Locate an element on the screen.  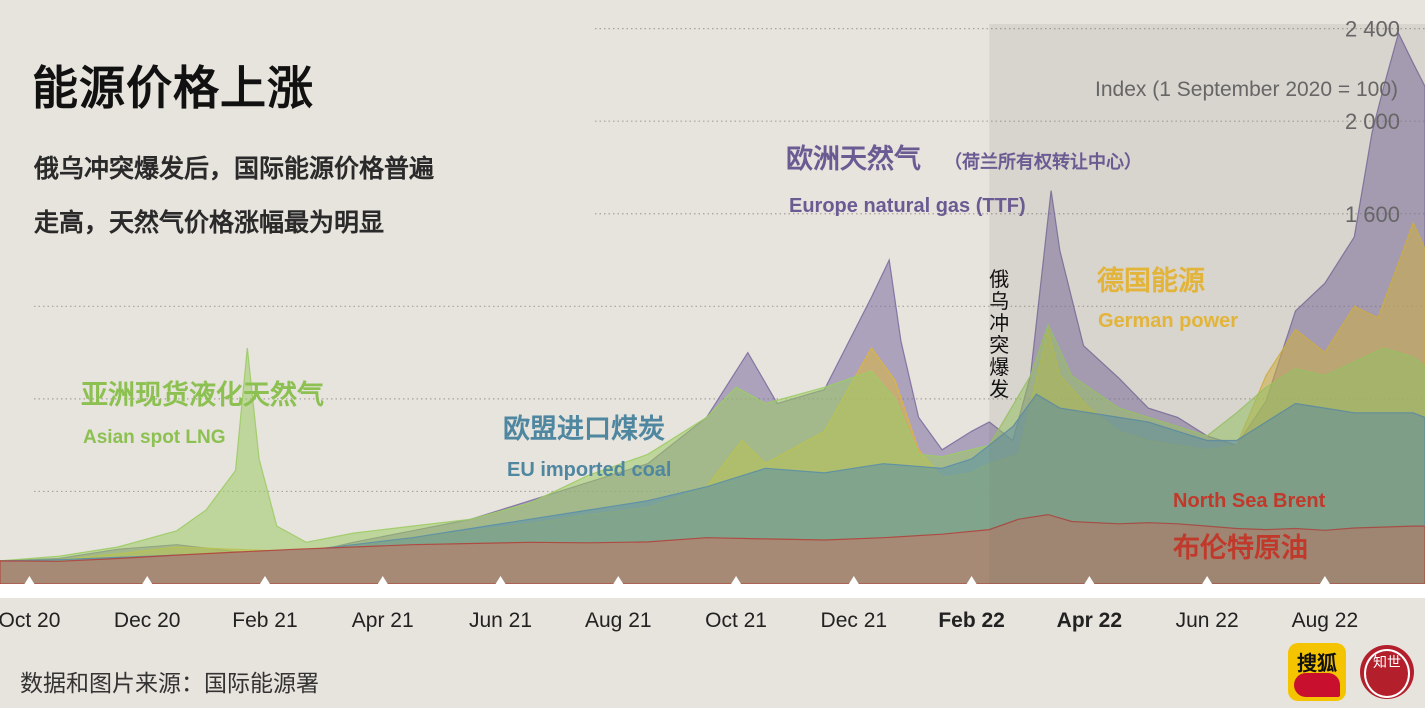
x-tick-label-5: Aug 21 is located at coordinates (618, 620).